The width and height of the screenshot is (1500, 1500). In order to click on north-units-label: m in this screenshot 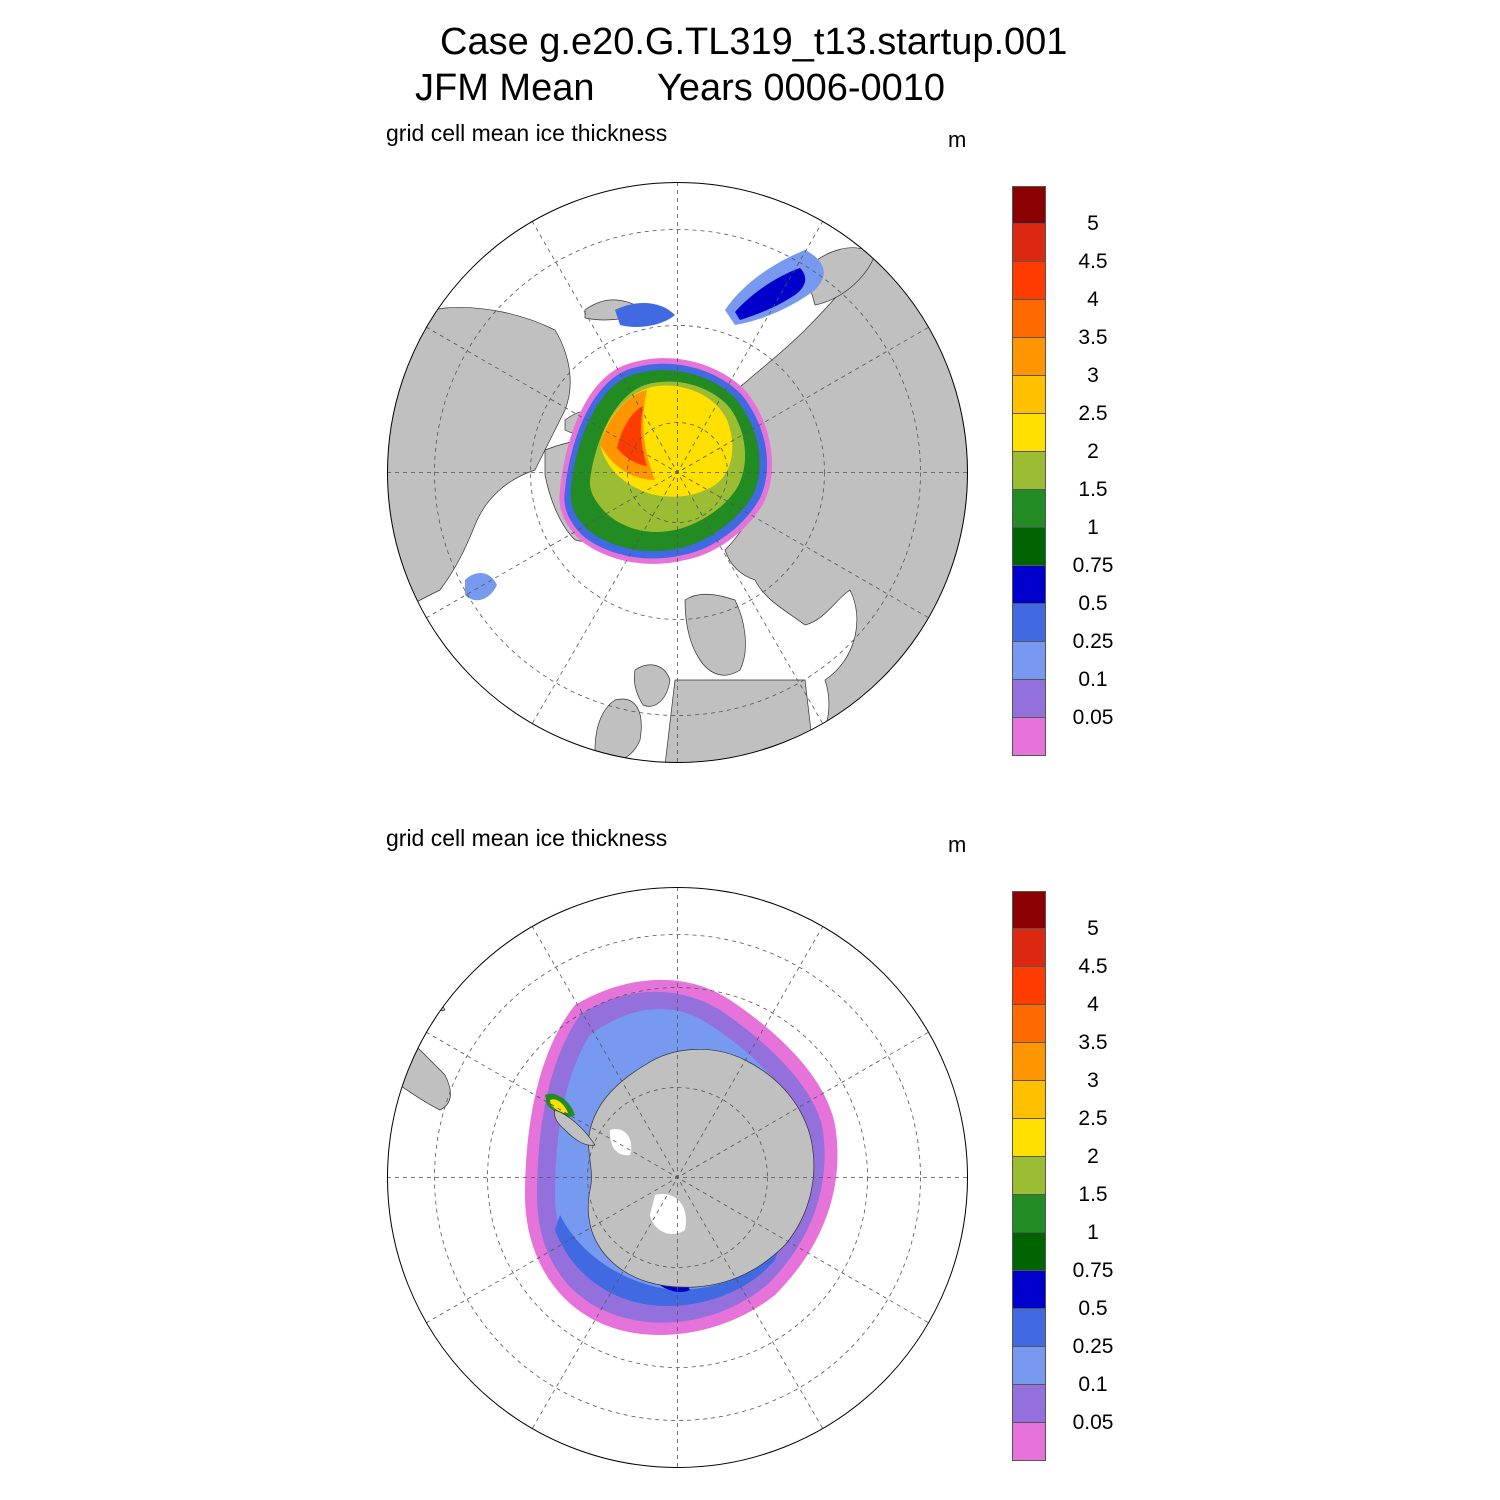, I will do `click(957, 139)`.